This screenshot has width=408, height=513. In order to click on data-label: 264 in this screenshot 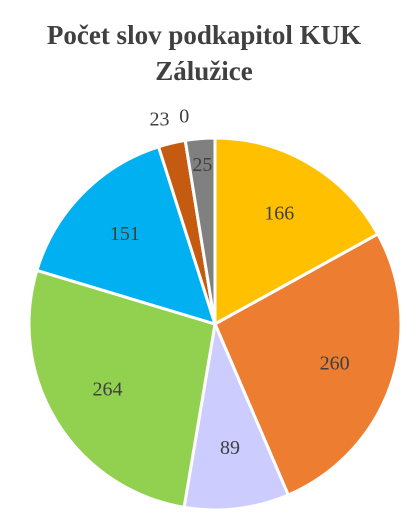, I will do `click(108, 389)`.